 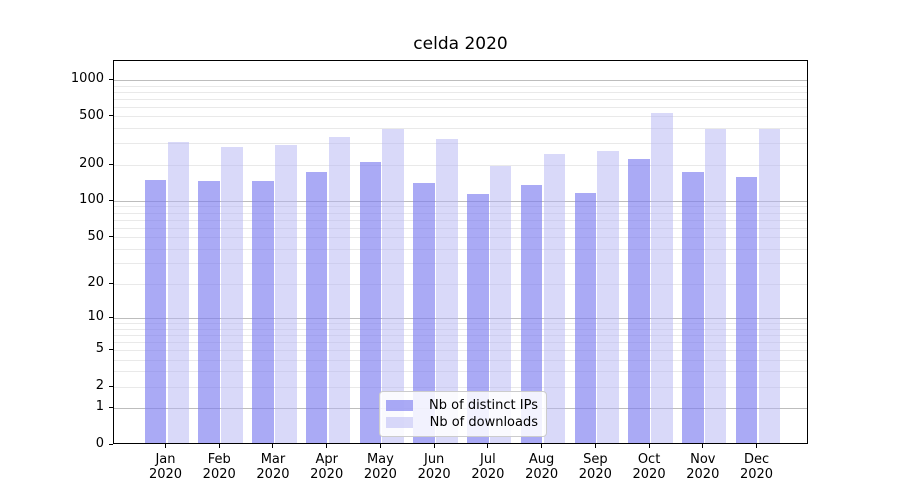 What do you see at coordinates (554, 298) in the screenshot?
I see `bar-downloads-aug` at bounding box center [554, 298].